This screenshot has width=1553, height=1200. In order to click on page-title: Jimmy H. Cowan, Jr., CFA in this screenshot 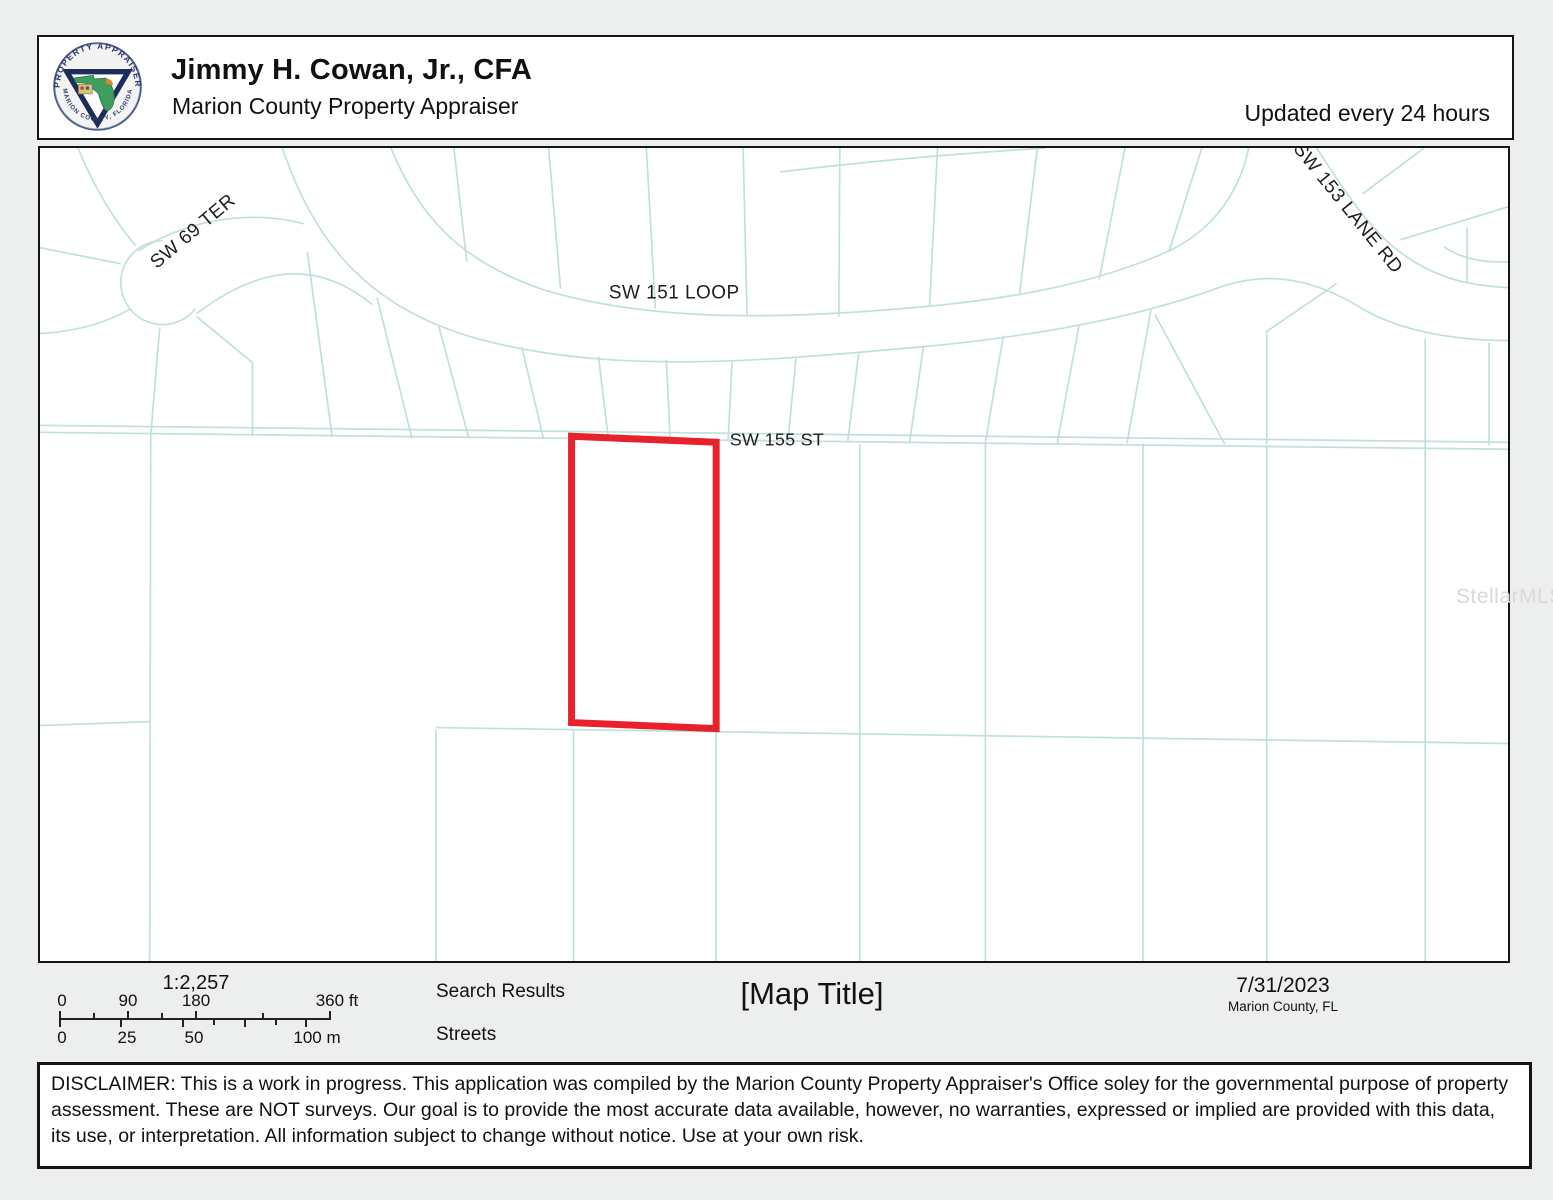, I will do `click(351, 70)`.